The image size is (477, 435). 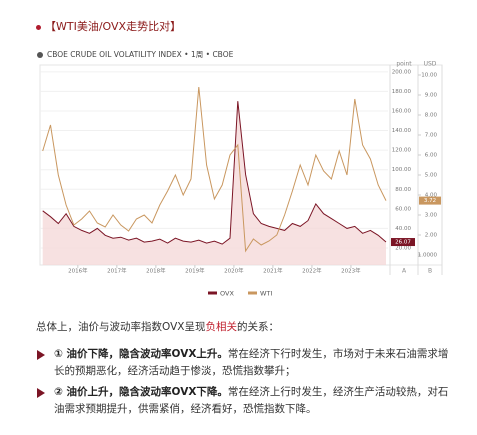 What do you see at coordinates (402, 111) in the screenshot?
I see `y-tick-label: 160.00` at bounding box center [402, 111].